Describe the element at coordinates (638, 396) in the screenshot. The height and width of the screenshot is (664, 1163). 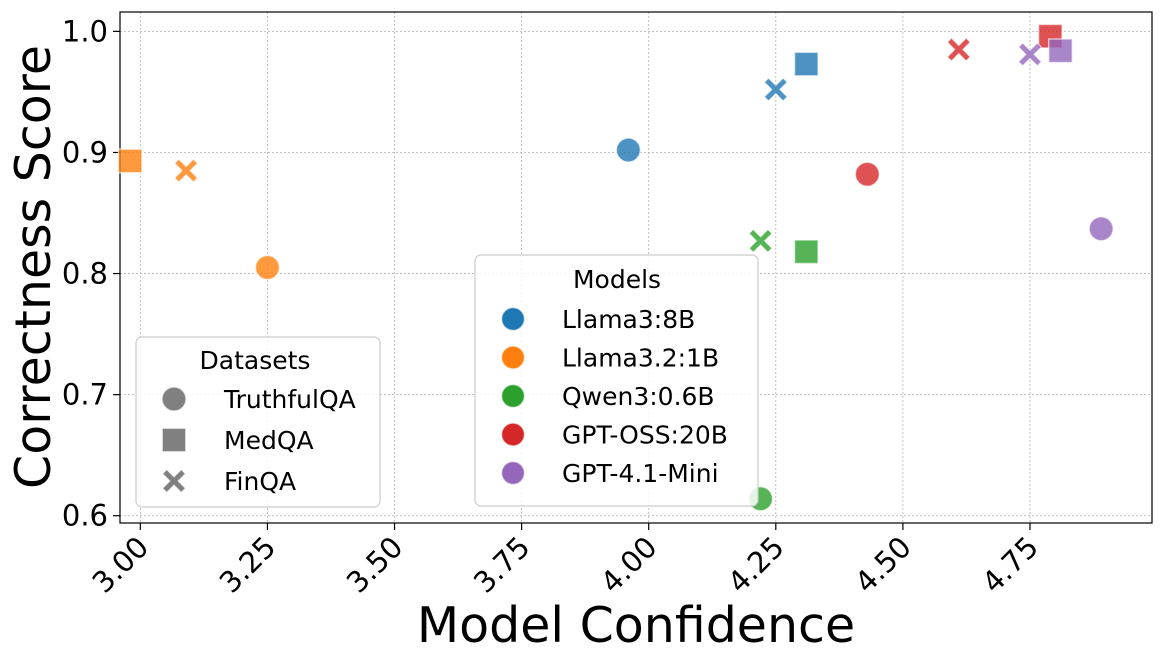
I see `legend-label: Qwen3:0.6B` at that location.